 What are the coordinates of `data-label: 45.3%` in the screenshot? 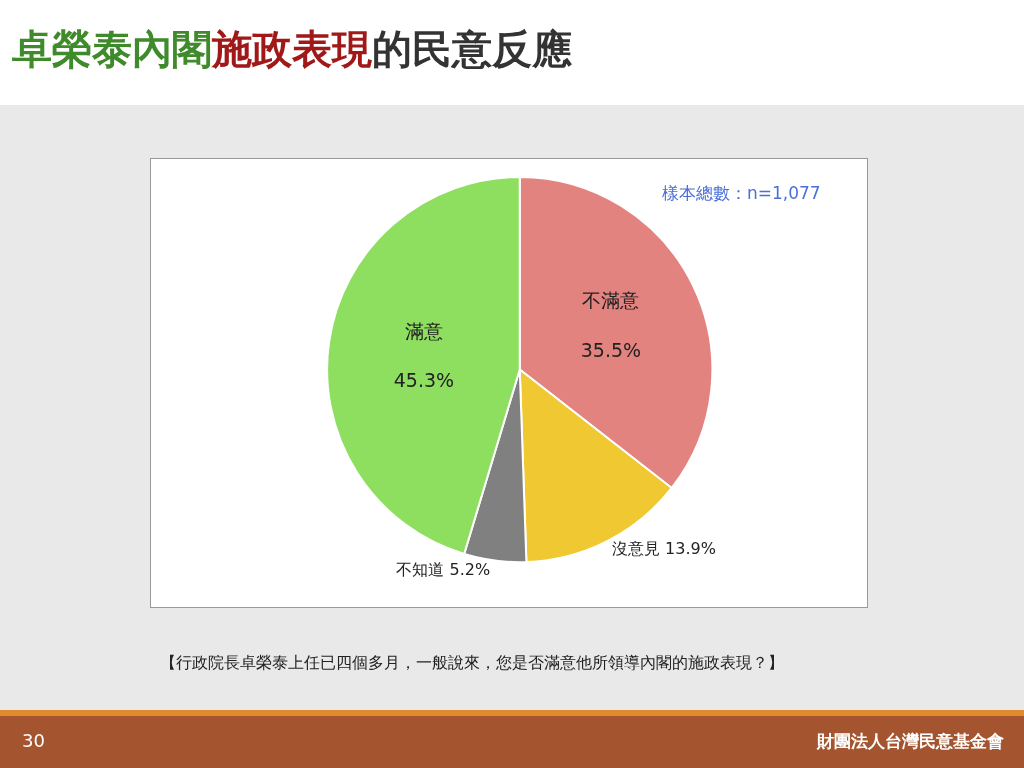 It's located at (424, 380).